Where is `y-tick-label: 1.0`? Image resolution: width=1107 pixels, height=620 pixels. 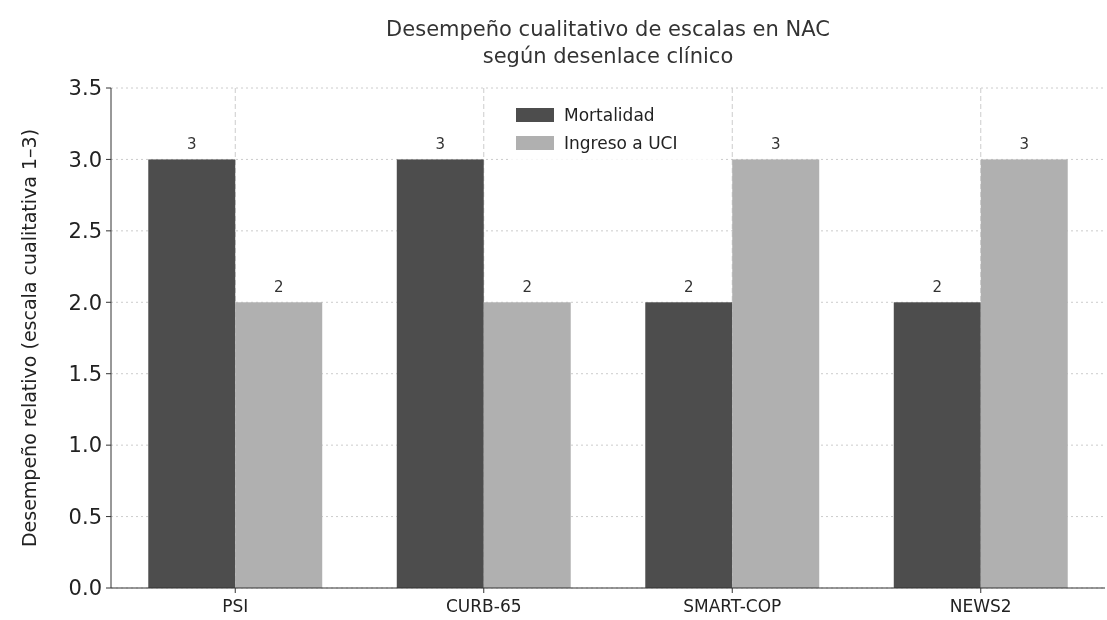 y-tick-label: 1.0 is located at coordinates (85, 445).